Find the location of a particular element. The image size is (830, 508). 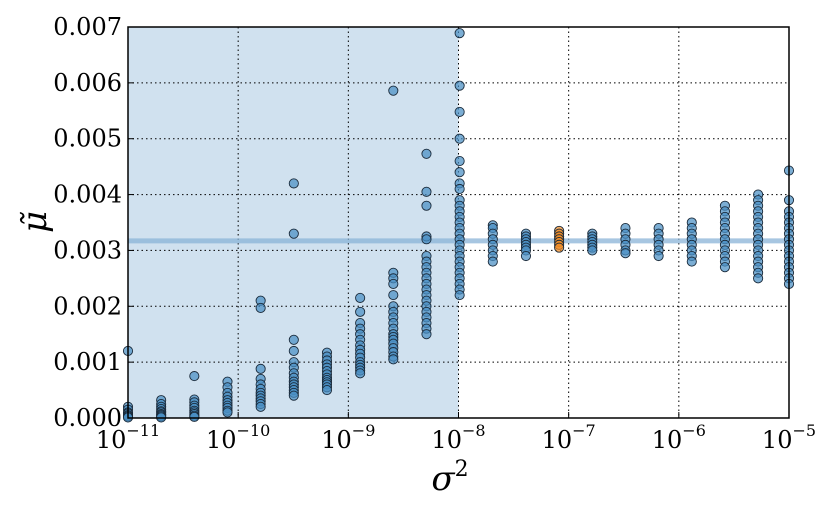

y-tick-label: 0.007 is located at coordinates (87, 27).